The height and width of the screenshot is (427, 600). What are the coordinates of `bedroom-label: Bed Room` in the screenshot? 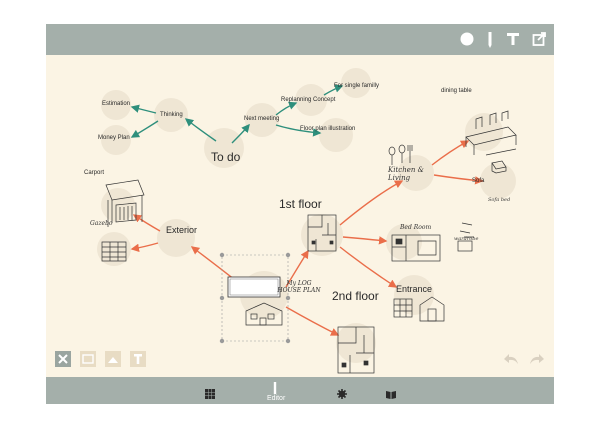 It's located at (416, 227).